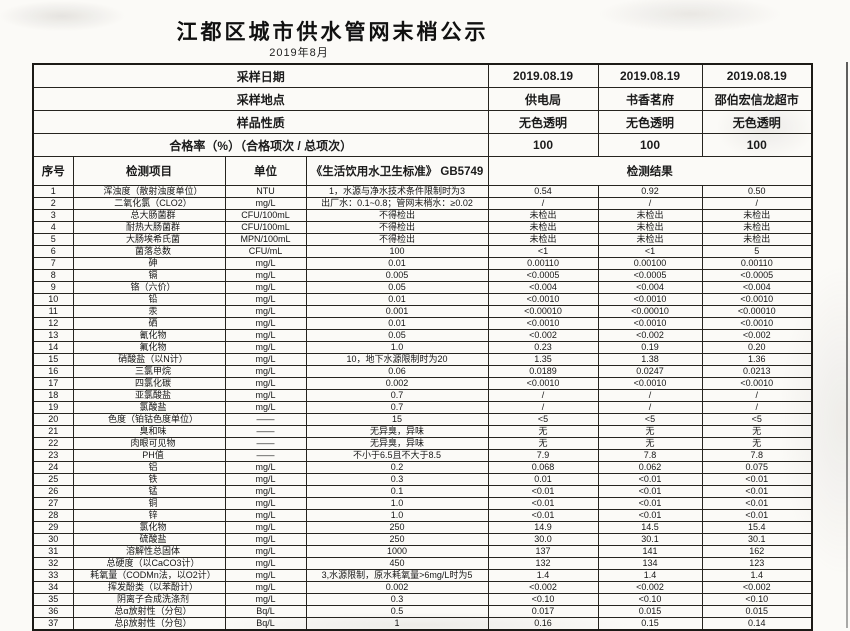 This screenshot has height=631, width=850. What do you see at coordinates (53, 419) in the screenshot?
I see `cell-no: 20` at bounding box center [53, 419].